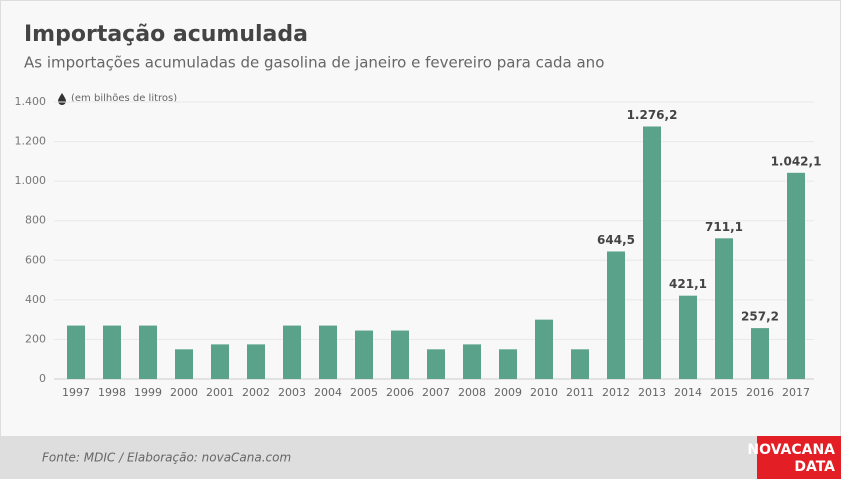  Describe the element at coordinates (31, 101) in the screenshot. I see `y-tick-label: 1.400` at that location.